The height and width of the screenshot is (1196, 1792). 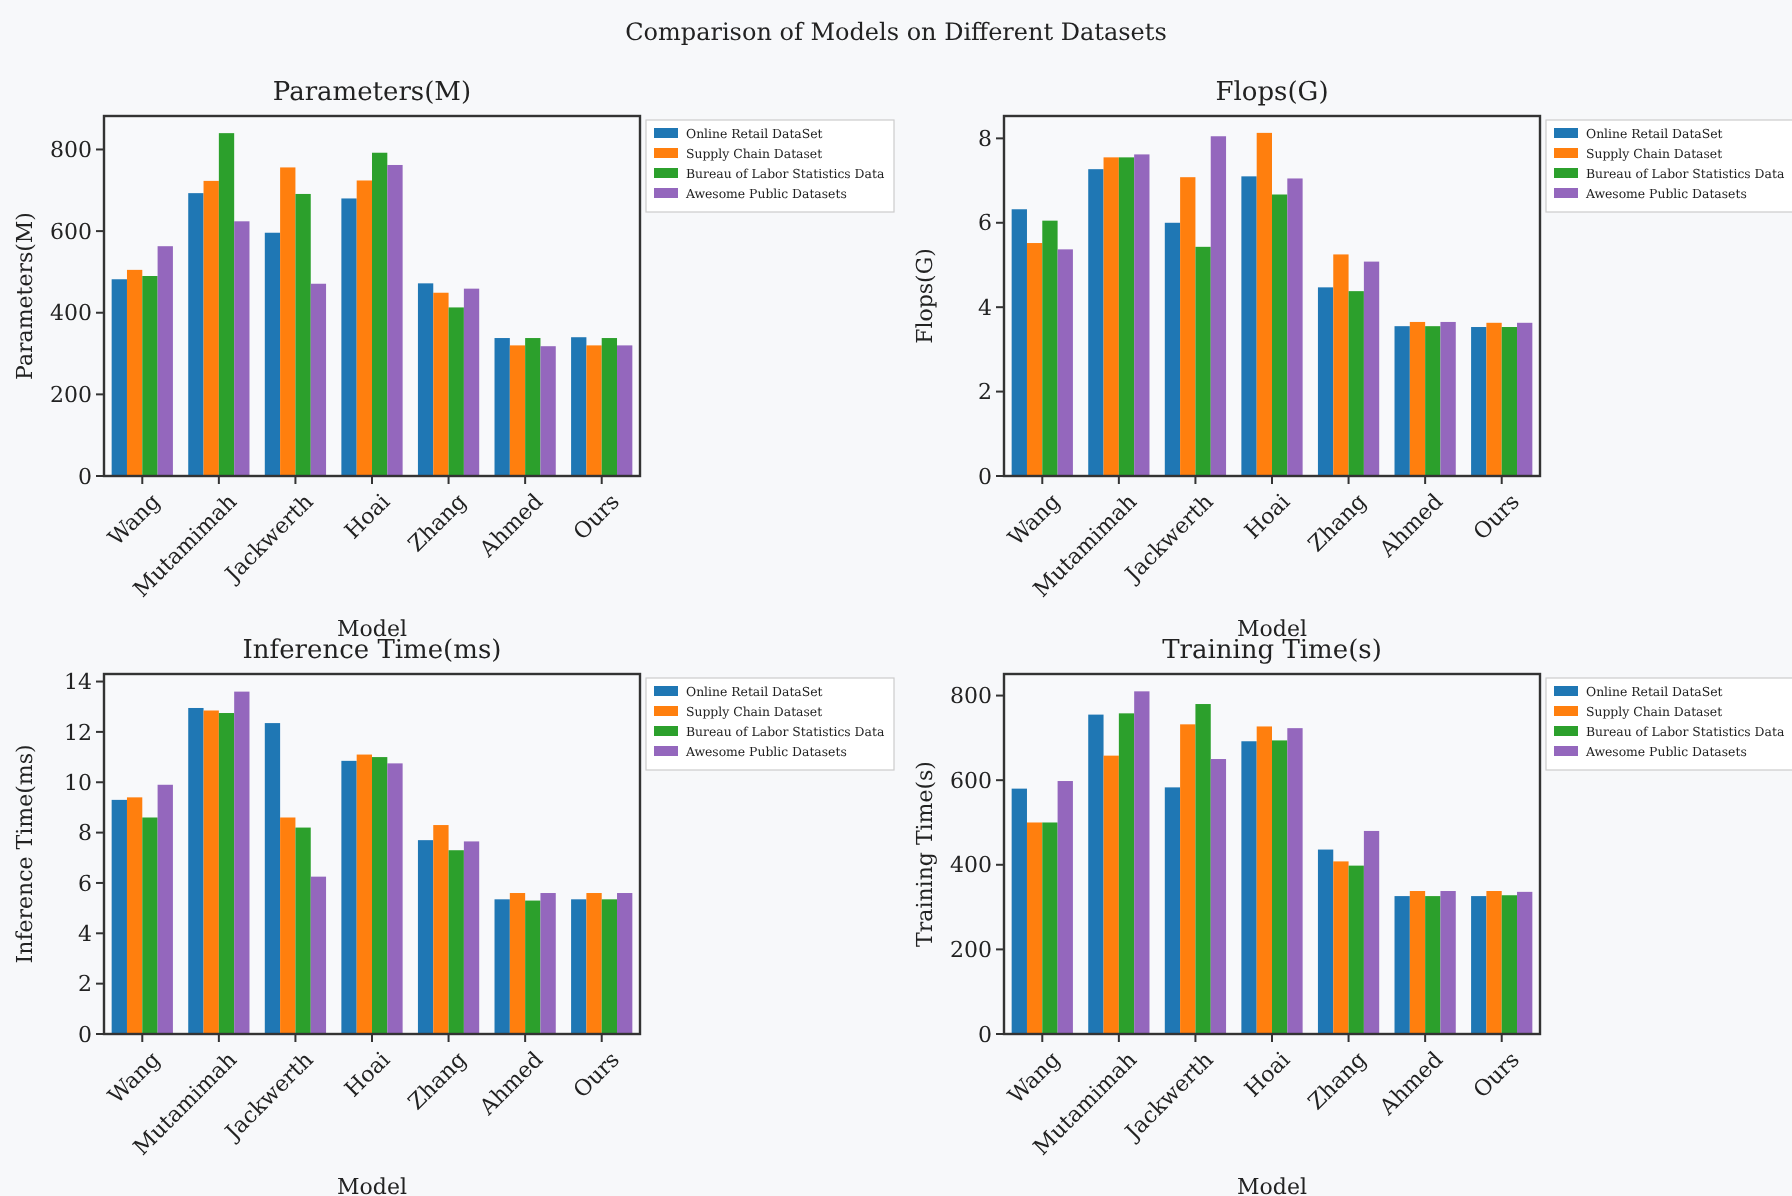 What do you see at coordinates (85, 833) in the screenshot?
I see `y-tick-label: 8` at bounding box center [85, 833].